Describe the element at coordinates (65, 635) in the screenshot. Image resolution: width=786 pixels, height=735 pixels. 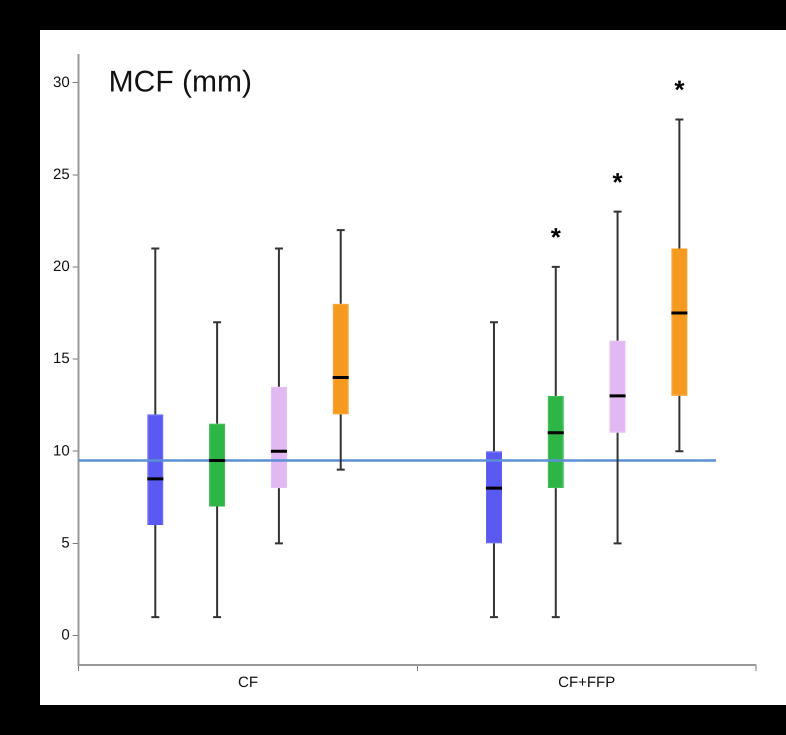
I see `y-tick-label: 0` at that location.